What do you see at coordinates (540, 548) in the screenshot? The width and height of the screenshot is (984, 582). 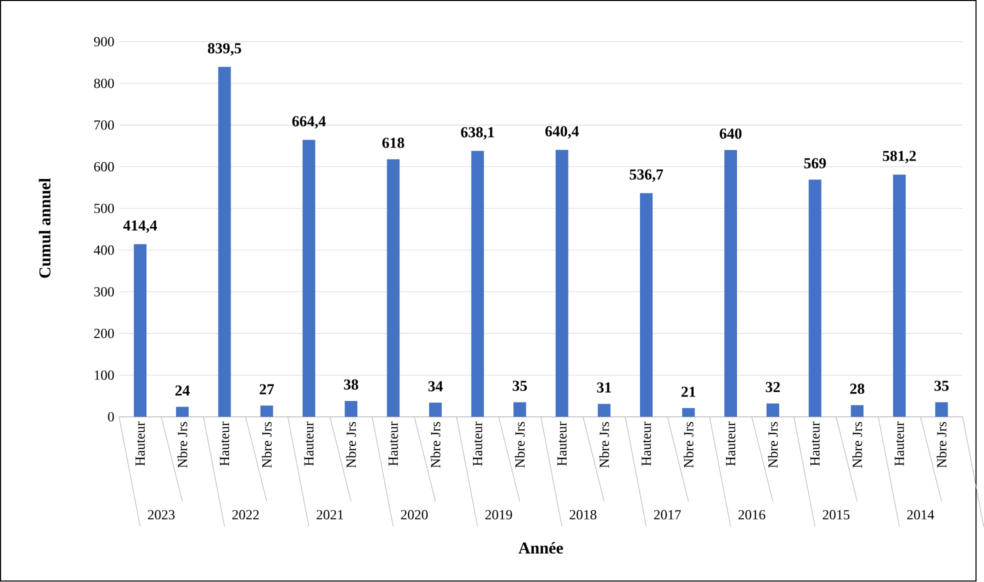 I see `x-axis-title: Année` at bounding box center [540, 548].